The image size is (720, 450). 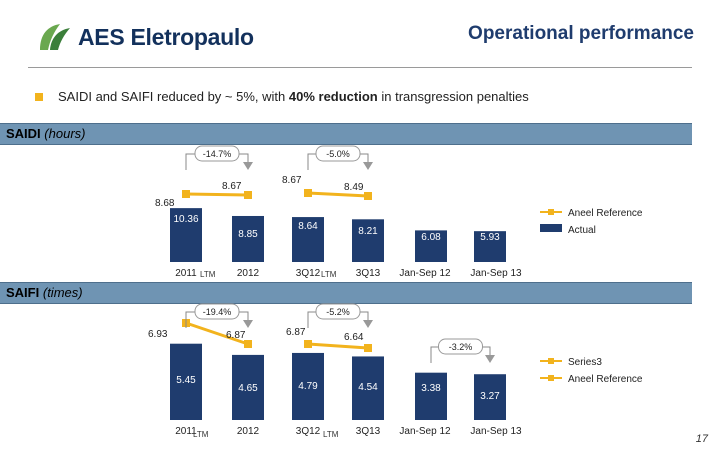 What do you see at coordinates (333, 96) in the screenshot?
I see `headline-bold: 40% reduction` at bounding box center [333, 96].